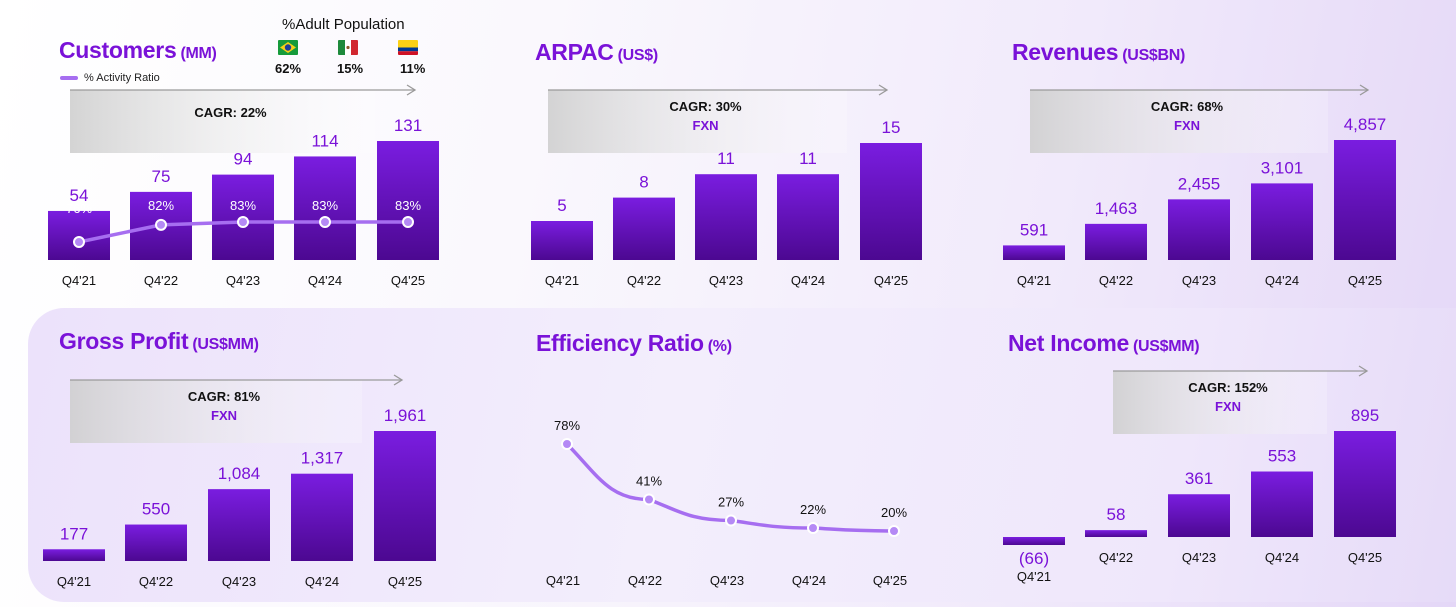 The height and width of the screenshot is (607, 1456). Describe the element at coordinates (1365, 557) in the screenshot. I see `net_income-category-label: Q4'25` at that location.